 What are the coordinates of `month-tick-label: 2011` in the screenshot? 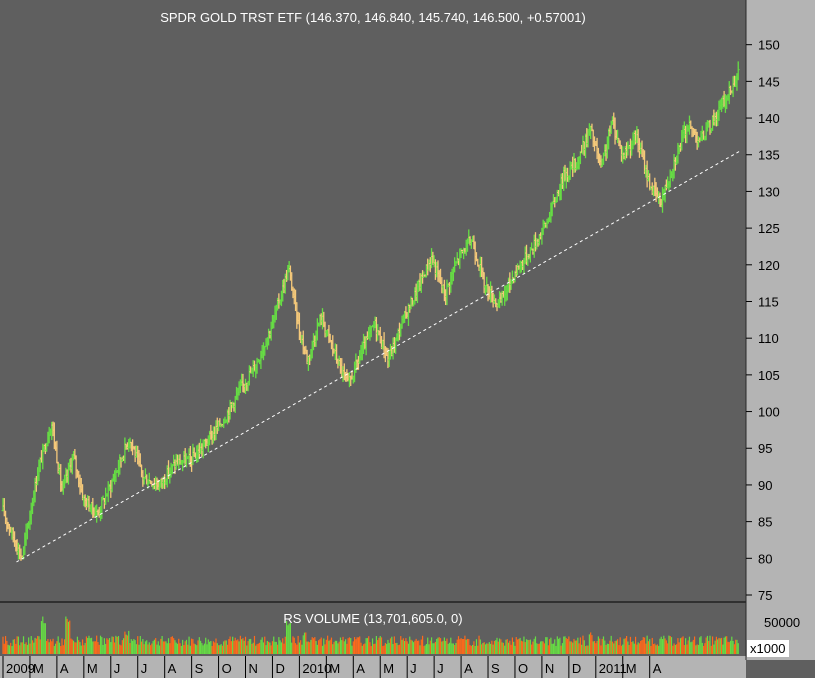 It's located at (613, 668).